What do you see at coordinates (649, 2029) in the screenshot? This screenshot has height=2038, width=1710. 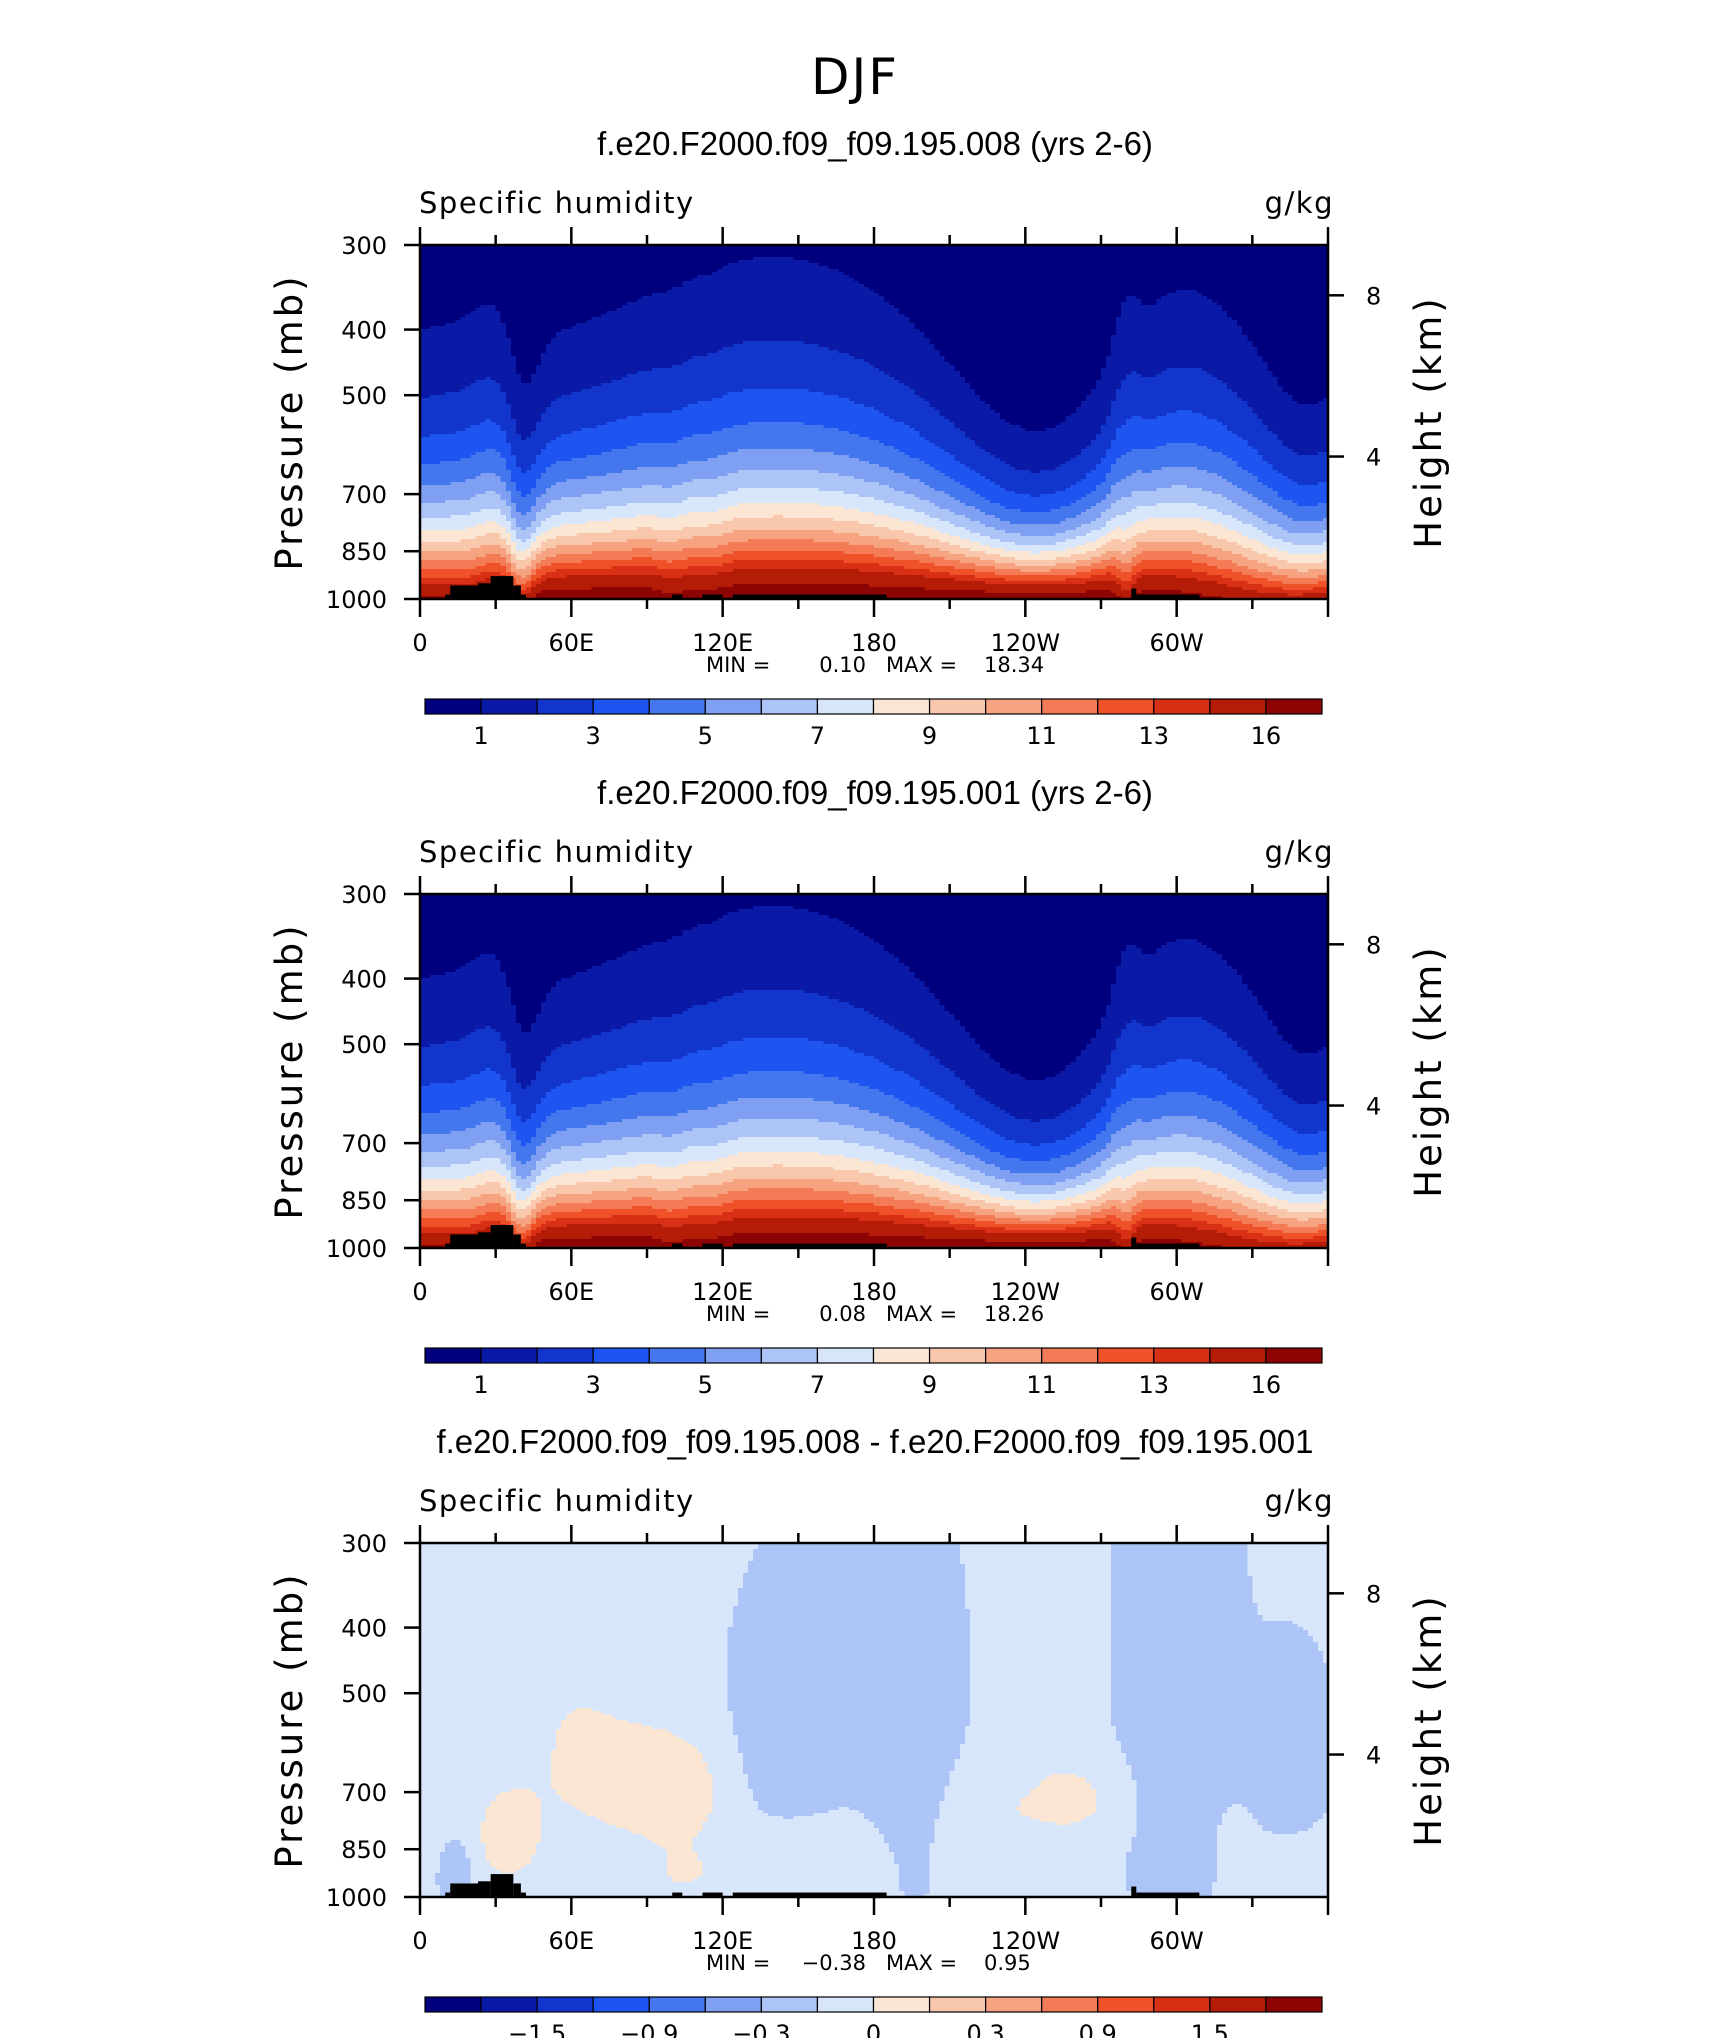 I see `colorbar-tick-label: −0.9` at bounding box center [649, 2029].